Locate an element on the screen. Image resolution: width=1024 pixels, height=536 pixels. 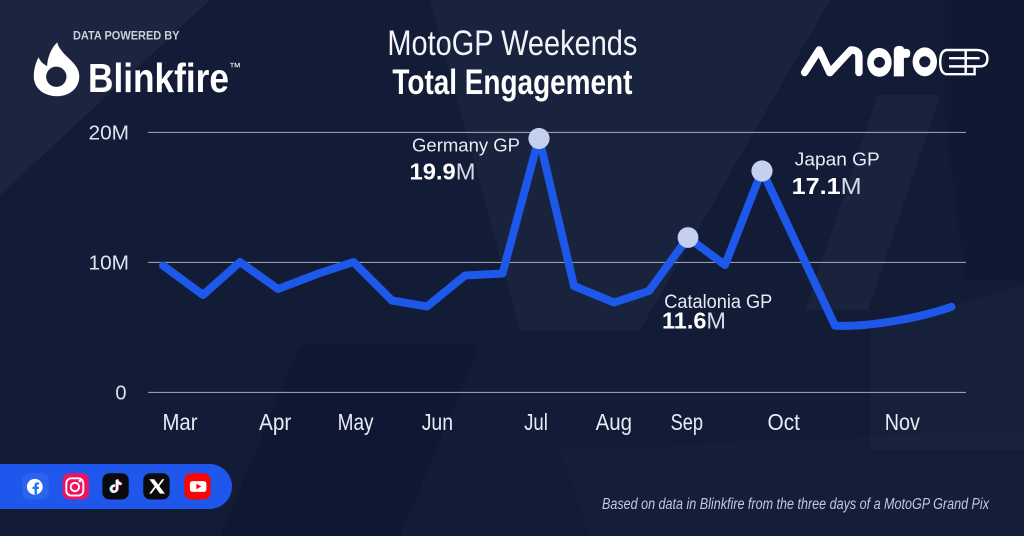
svg-text: 0 is located at coordinates (120, 394).